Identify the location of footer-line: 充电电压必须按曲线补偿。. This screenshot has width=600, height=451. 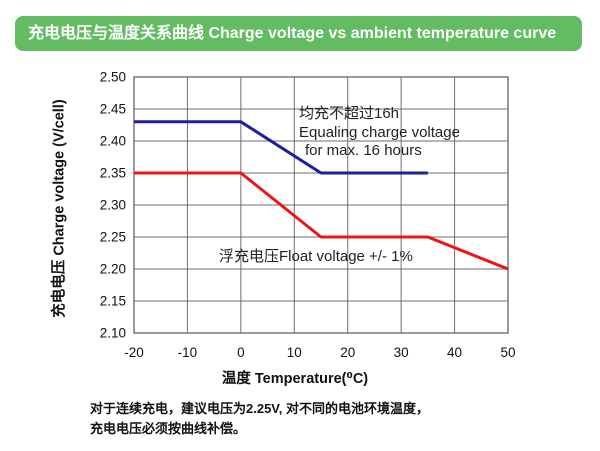
(168, 428).